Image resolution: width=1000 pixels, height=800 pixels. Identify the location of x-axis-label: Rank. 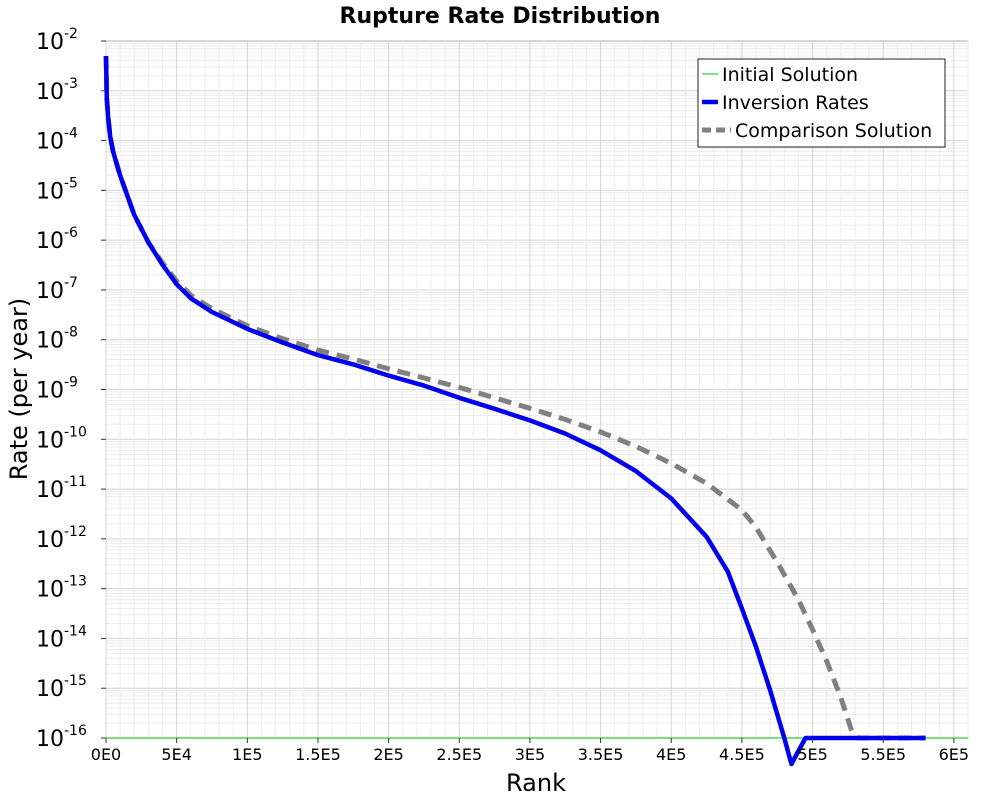
(536, 783).